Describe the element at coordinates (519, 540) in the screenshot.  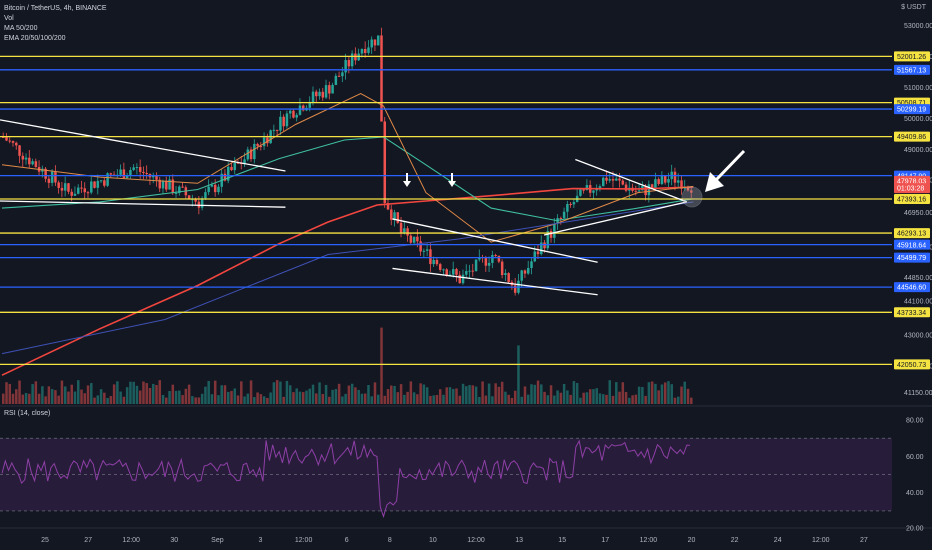
I see `time-tick-label: 13` at that location.